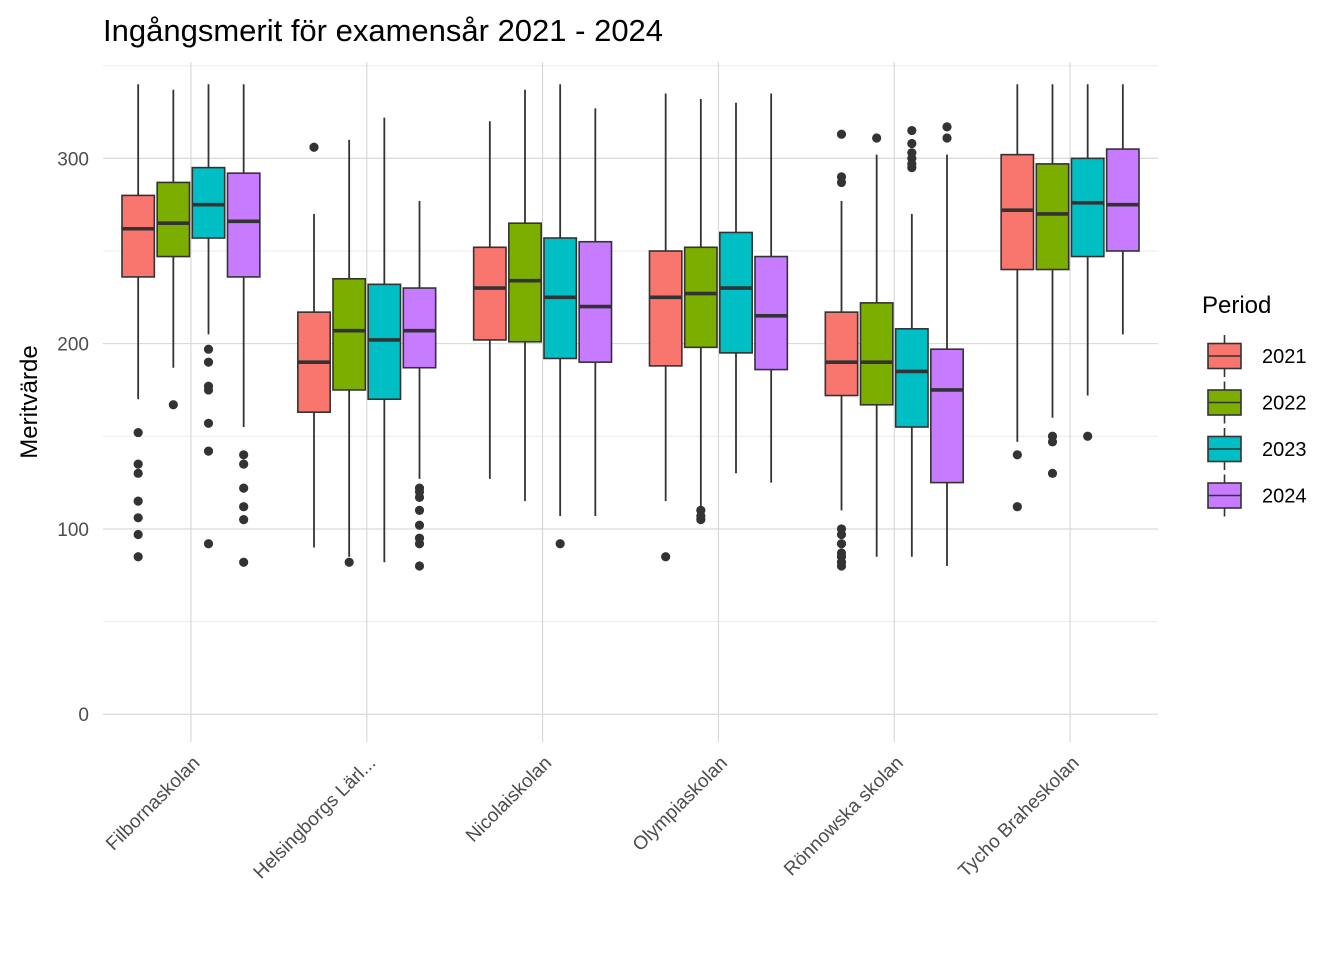 The height and width of the screenshot is (960, 1344). What do you see at coordinates (1284, 357) in the screenshot?
I see `legend-label: 2021` at bounding box center [1284, 357].